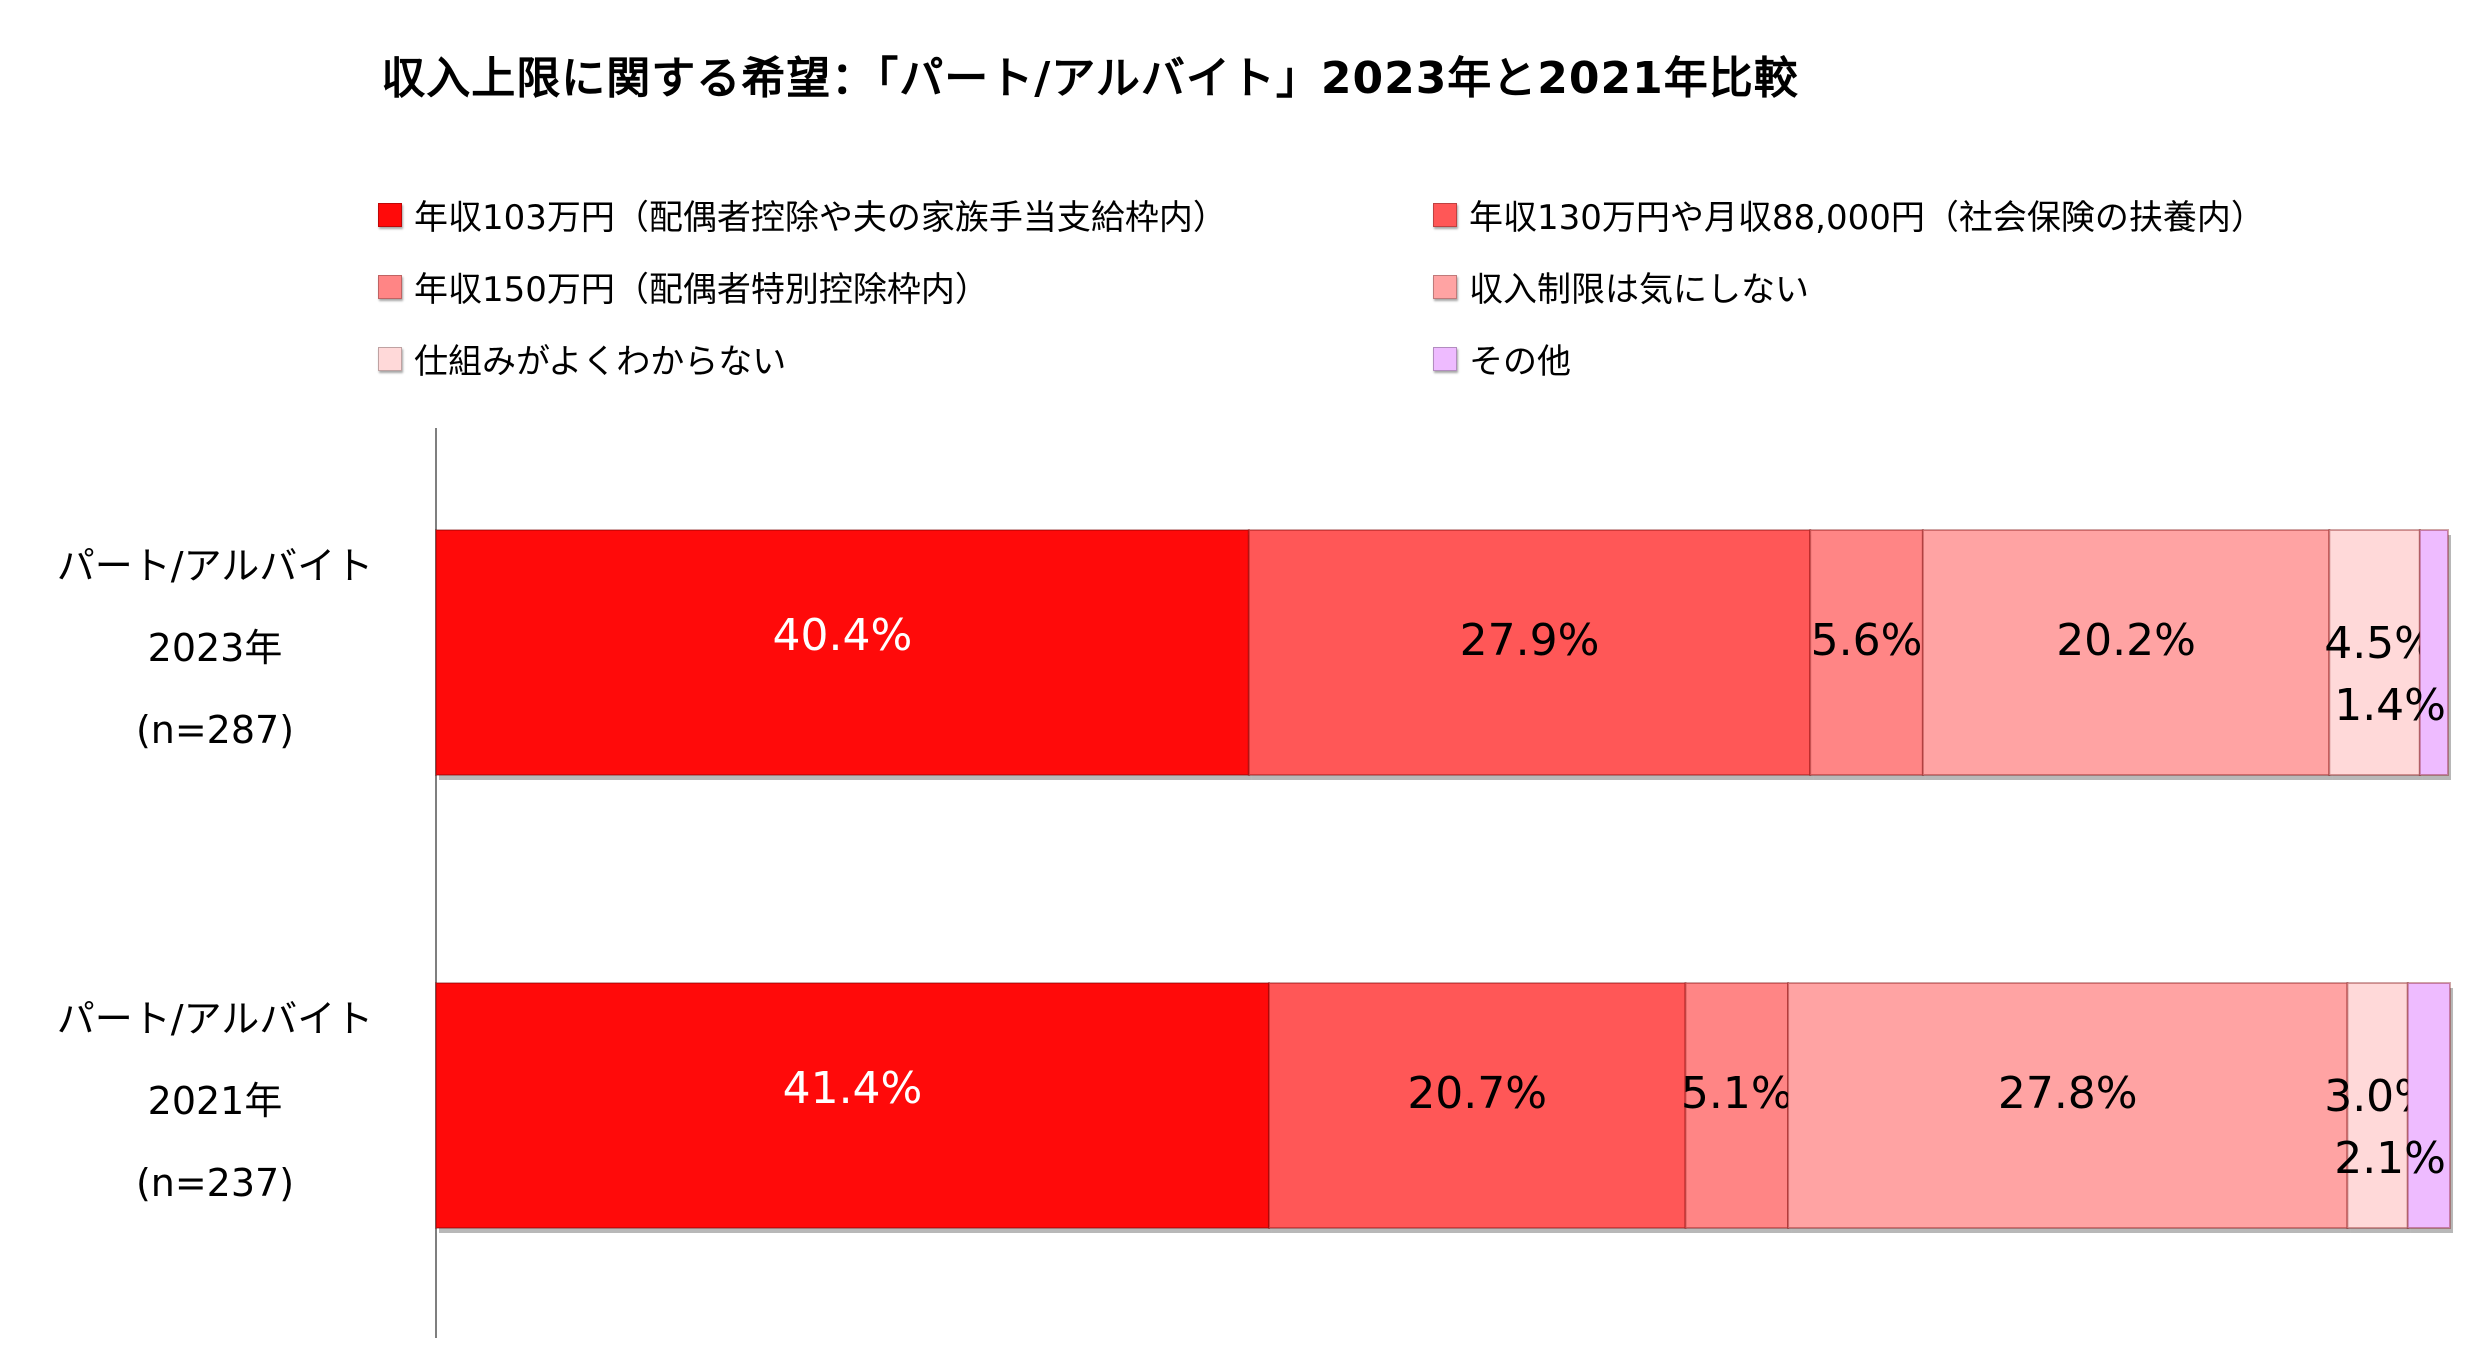 This screenshot has width=2466, height=1365. What do you see at coordinates (600, 362) in the screenshot?
I see `legend-label-unknown: 仕組みがよくわからない` at bounding box center [600, 362].